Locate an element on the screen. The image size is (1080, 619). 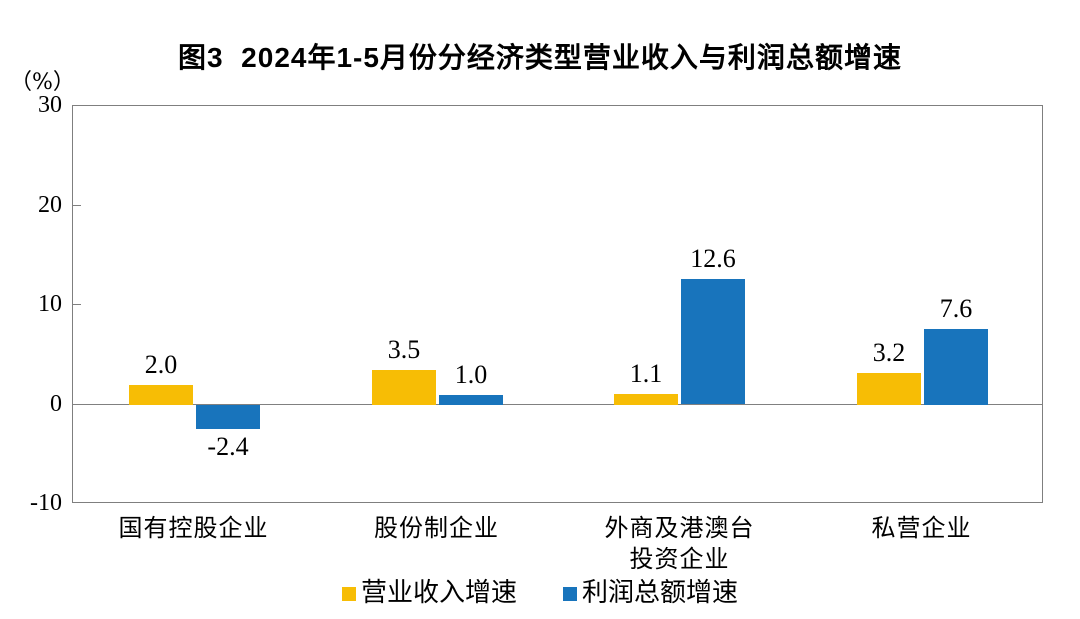
y-tick-label: 0 is located at coordinates (56, 404).